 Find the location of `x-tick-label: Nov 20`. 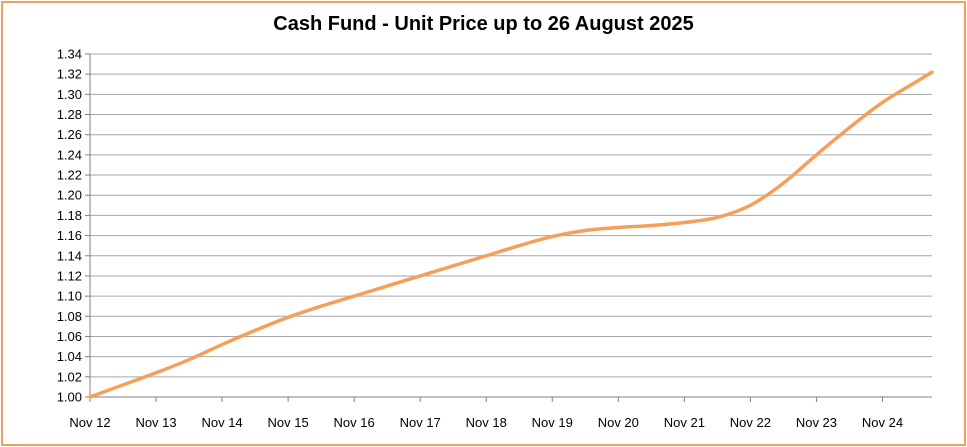

x-tick-label: Nov 20 is located at coordinates (618, 422).